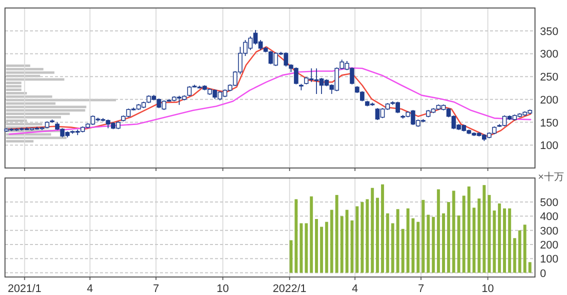 The width and height of the screenshot is (567, 295). I want to click on y-axis-title: ×十万, so click(551, 177).